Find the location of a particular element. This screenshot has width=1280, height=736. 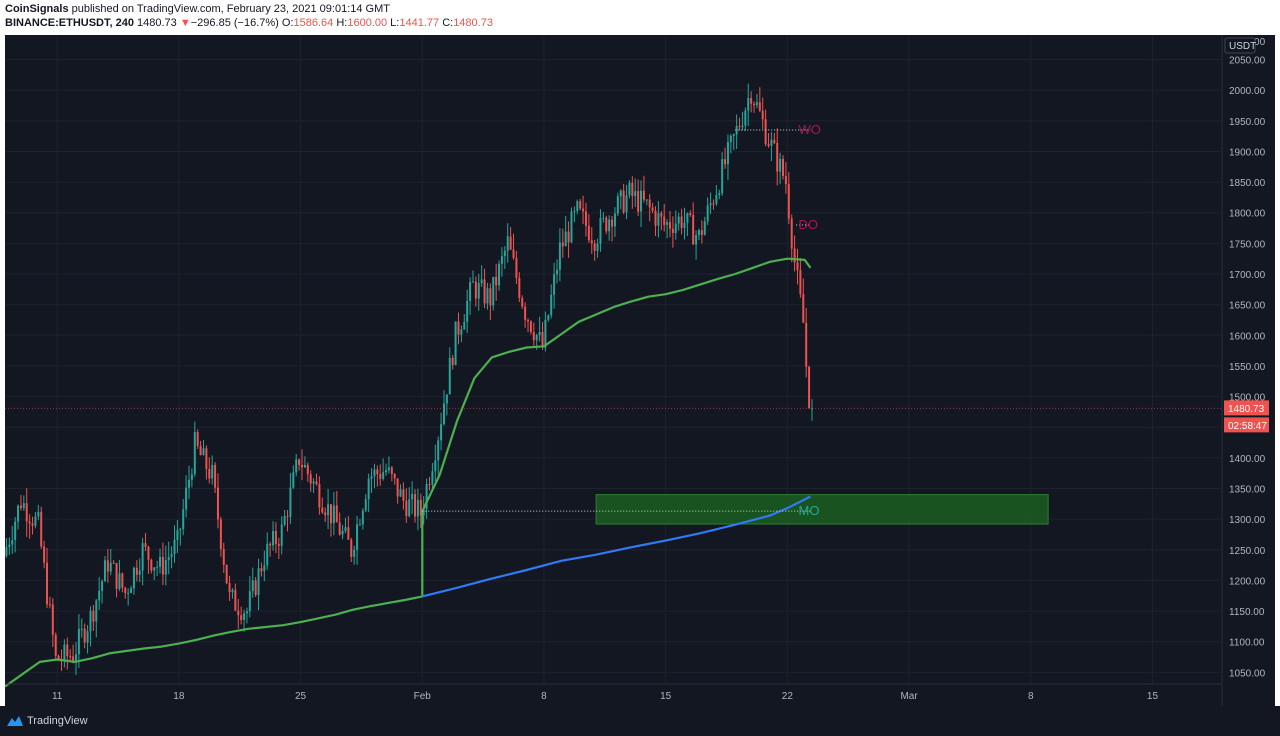

author: CoinSignals is located at coordinates (37, 9).